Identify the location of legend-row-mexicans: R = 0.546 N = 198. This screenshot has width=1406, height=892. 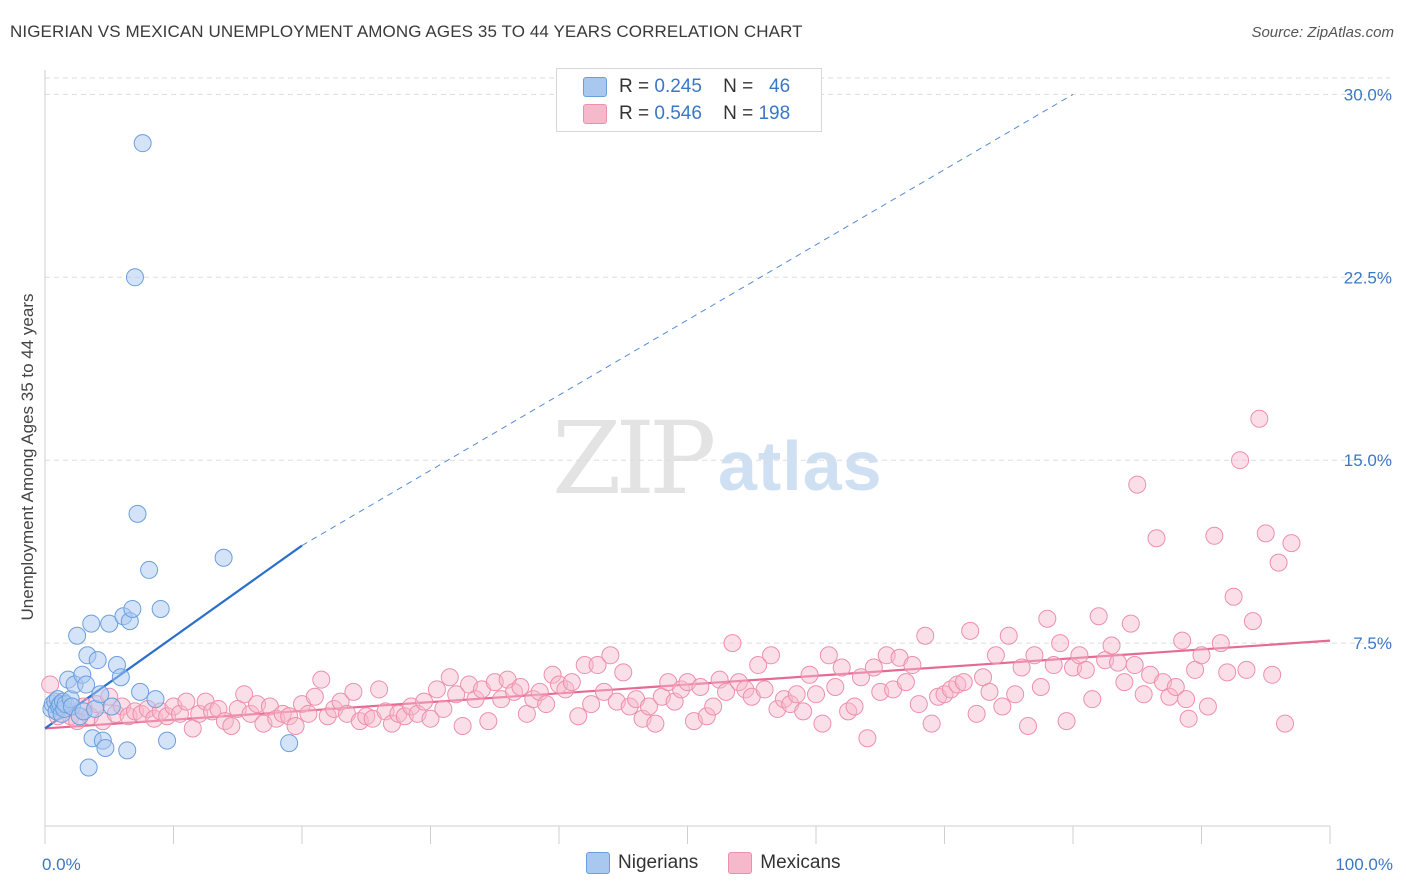
(673, 114).